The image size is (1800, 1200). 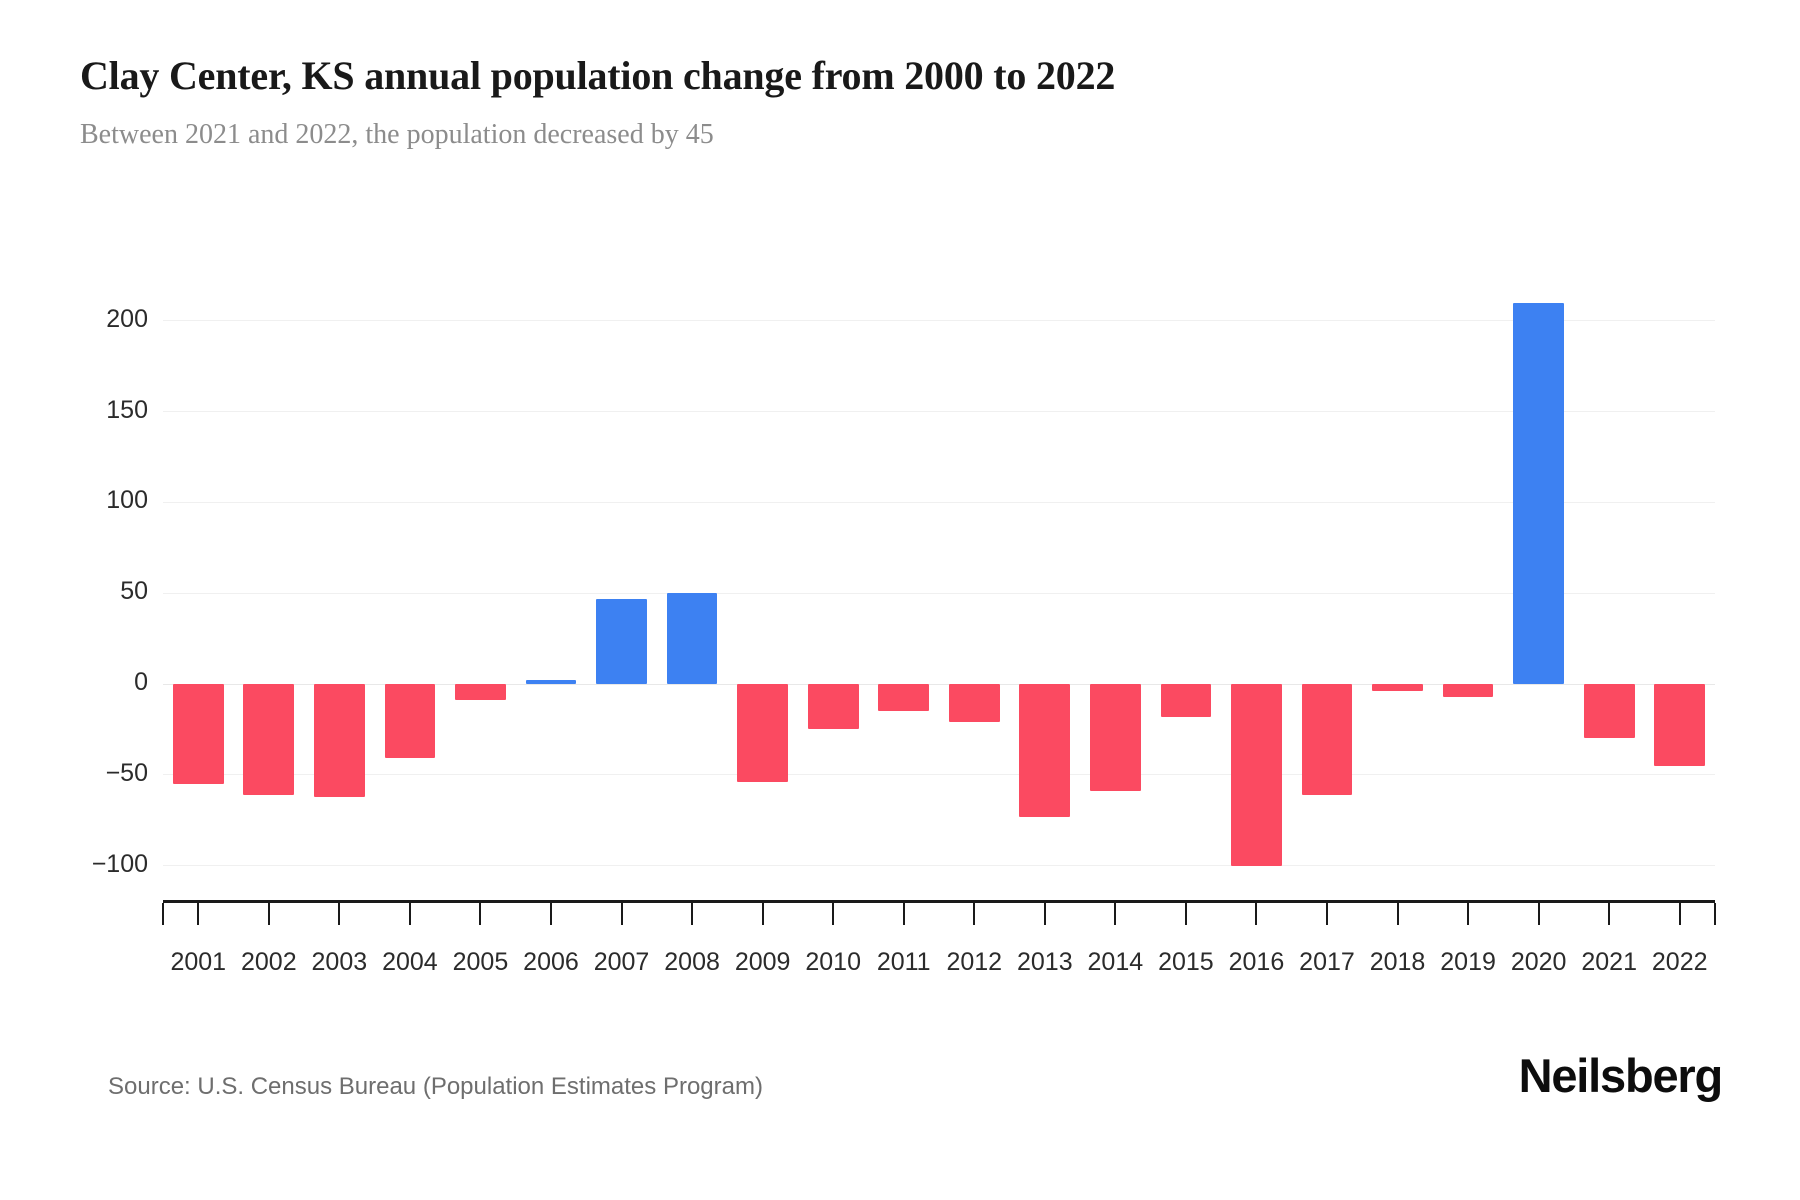 What do you see at coordinates (833, 962) in the screenshot?
I see `x-axis-label-2010: 2010` at bounding box center [833, 962].